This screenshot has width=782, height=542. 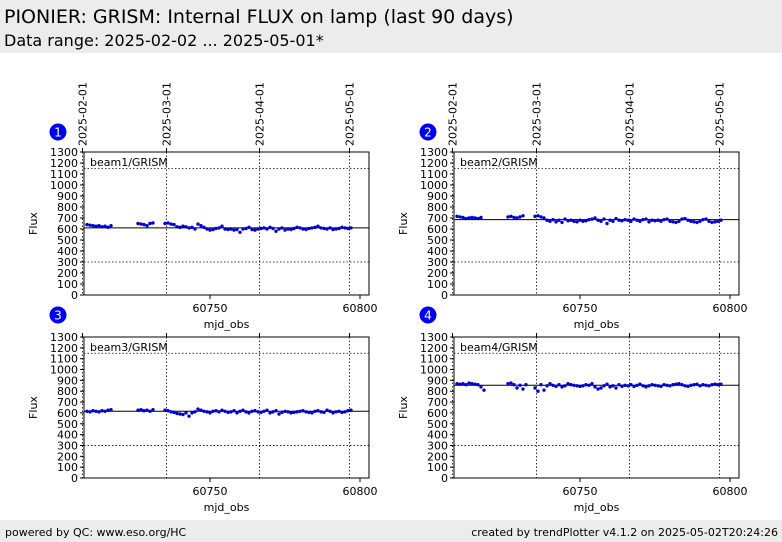 What do you see at coordinates (64, 370) in the screenshot?
I see `y-tick-label: 1000` at bounding box center [64, 370].